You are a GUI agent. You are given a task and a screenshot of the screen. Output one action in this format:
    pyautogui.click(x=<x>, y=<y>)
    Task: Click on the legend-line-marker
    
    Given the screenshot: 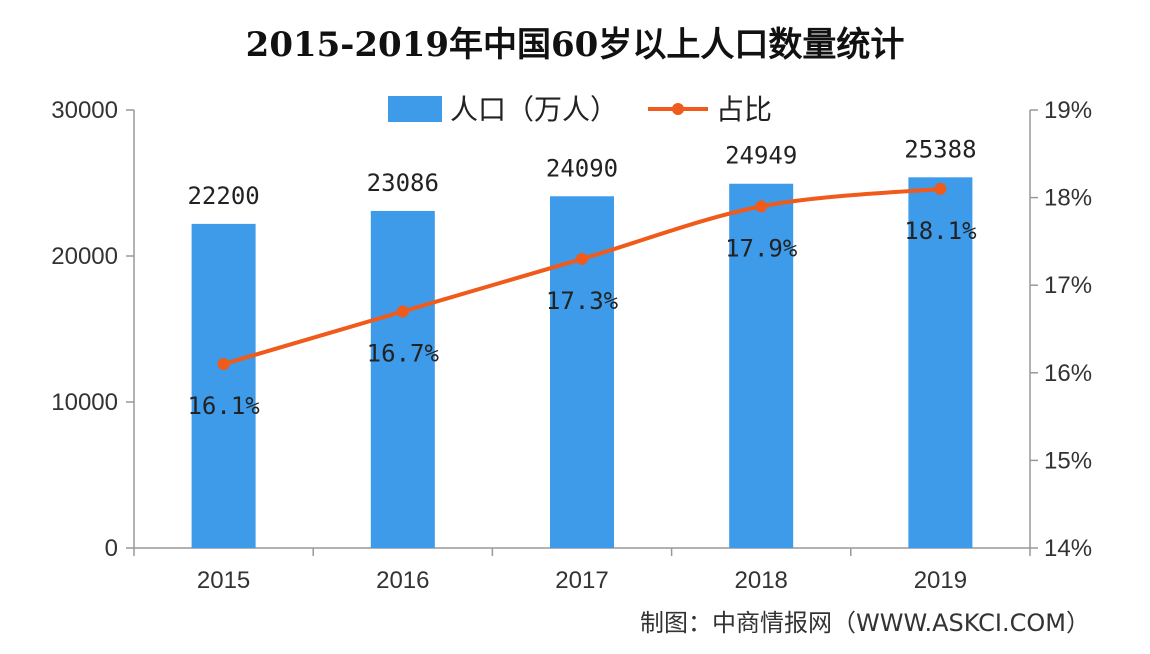 What is the action you would take?
    pyautogui.click(x=678, y=109)
    